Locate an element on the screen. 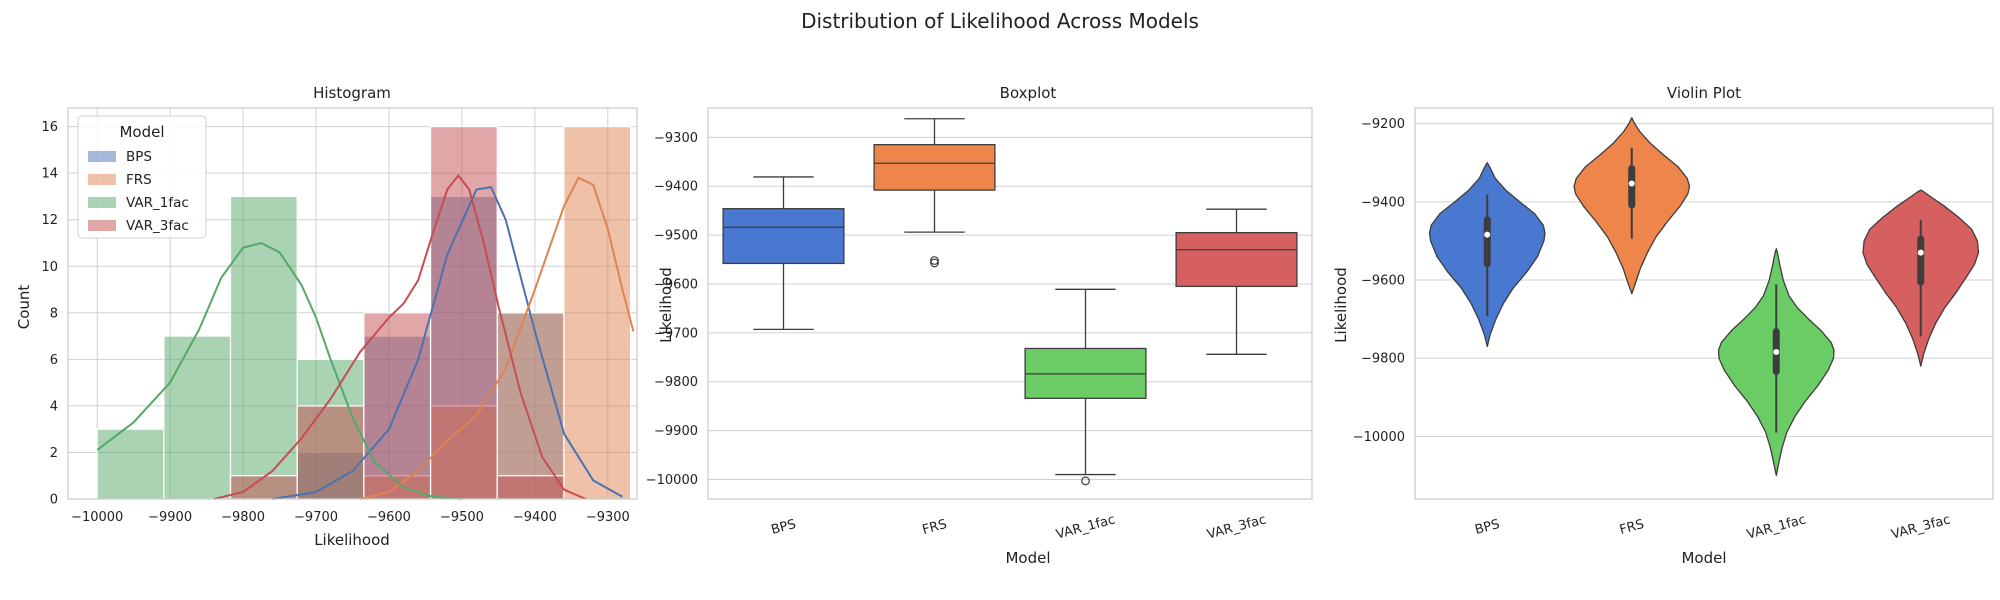  histogram-x-tick-label: −9400 is located at coordinates (535, 517).